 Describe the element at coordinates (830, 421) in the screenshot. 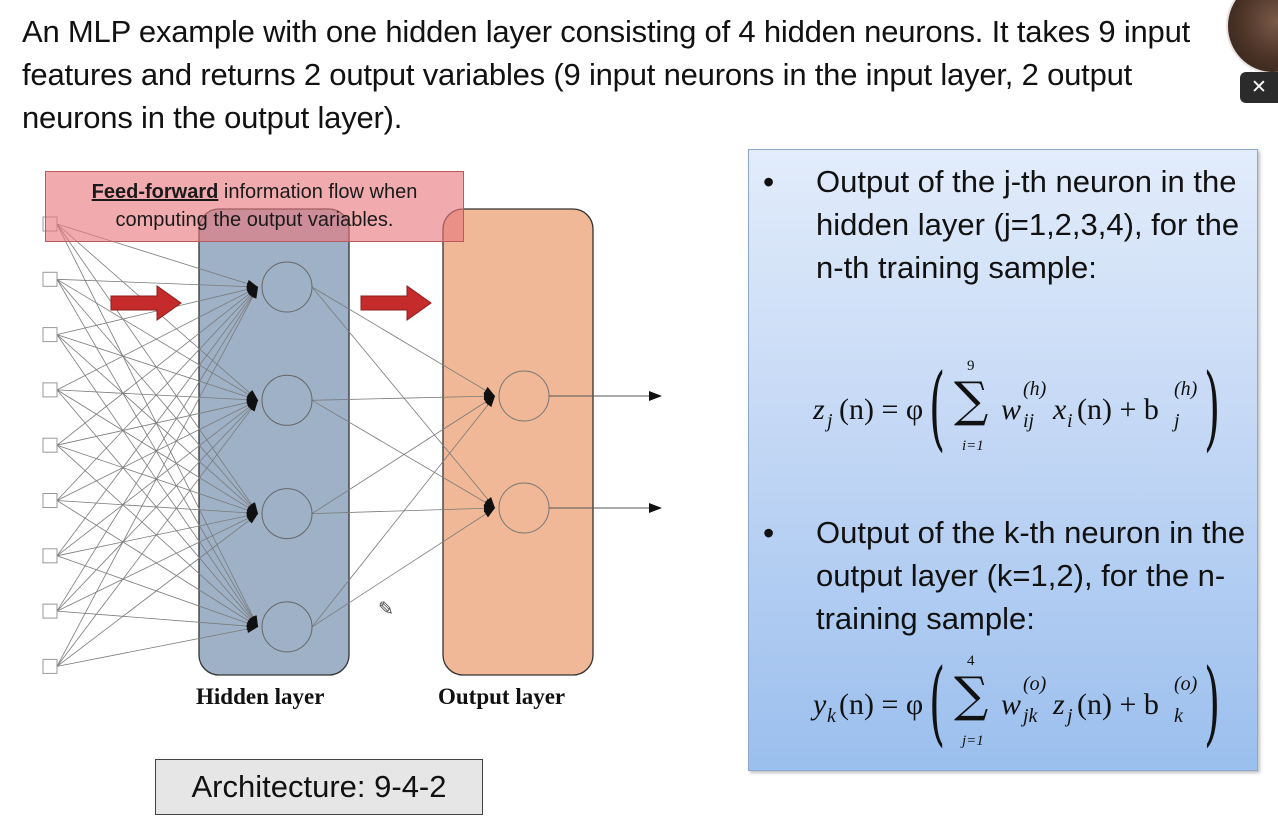

I see `eq1-lhs-sub: j` at that location.